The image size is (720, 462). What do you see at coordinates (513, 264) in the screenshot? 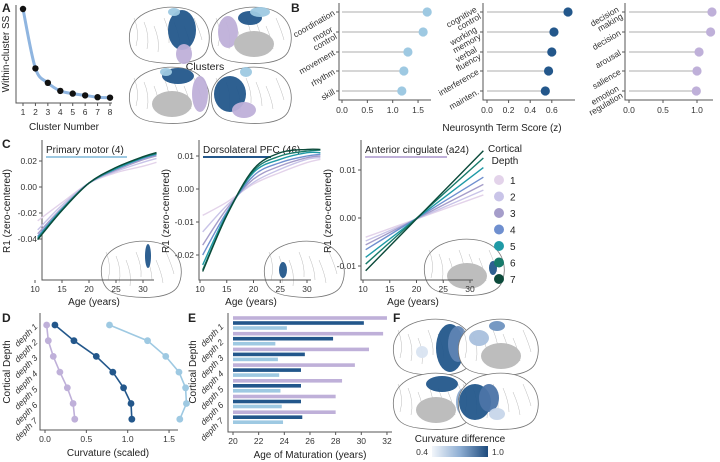
I see `c-legend-label: 6` at bounding box center [513, 264].